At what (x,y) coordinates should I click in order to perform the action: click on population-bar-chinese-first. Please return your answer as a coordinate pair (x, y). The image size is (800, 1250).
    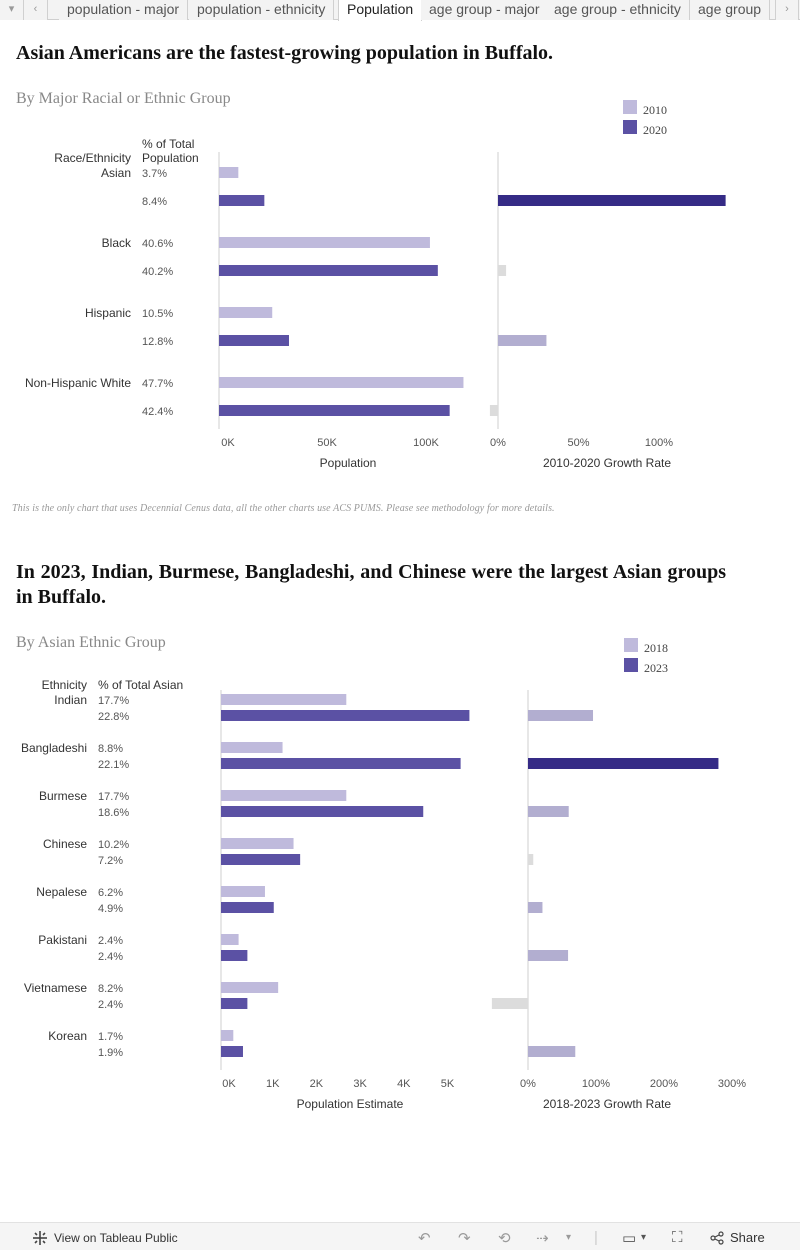
    Looking at the image, I should click on (257, 843).